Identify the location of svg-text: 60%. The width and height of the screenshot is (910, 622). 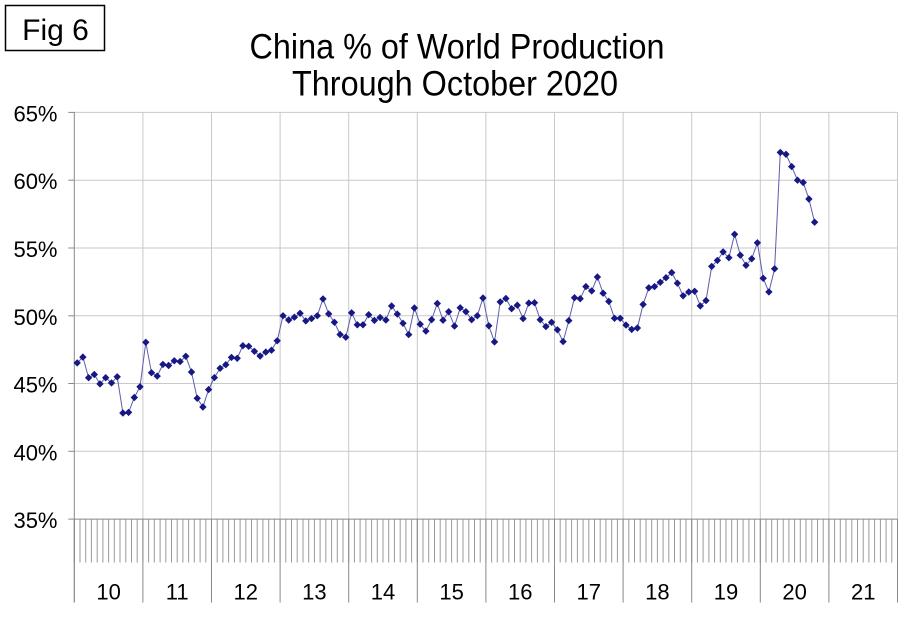
(35, 181).